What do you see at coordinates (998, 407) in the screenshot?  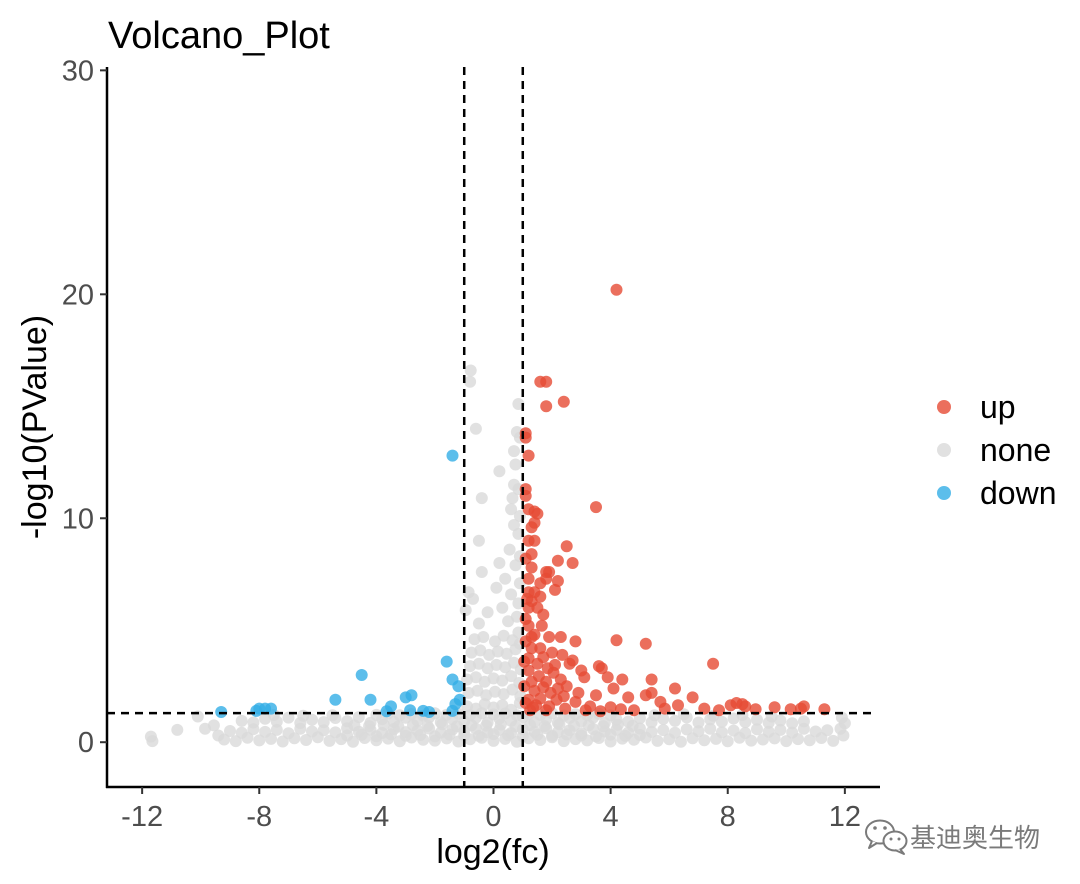 I see `legend-label: up` at bounding box center [998, 407].